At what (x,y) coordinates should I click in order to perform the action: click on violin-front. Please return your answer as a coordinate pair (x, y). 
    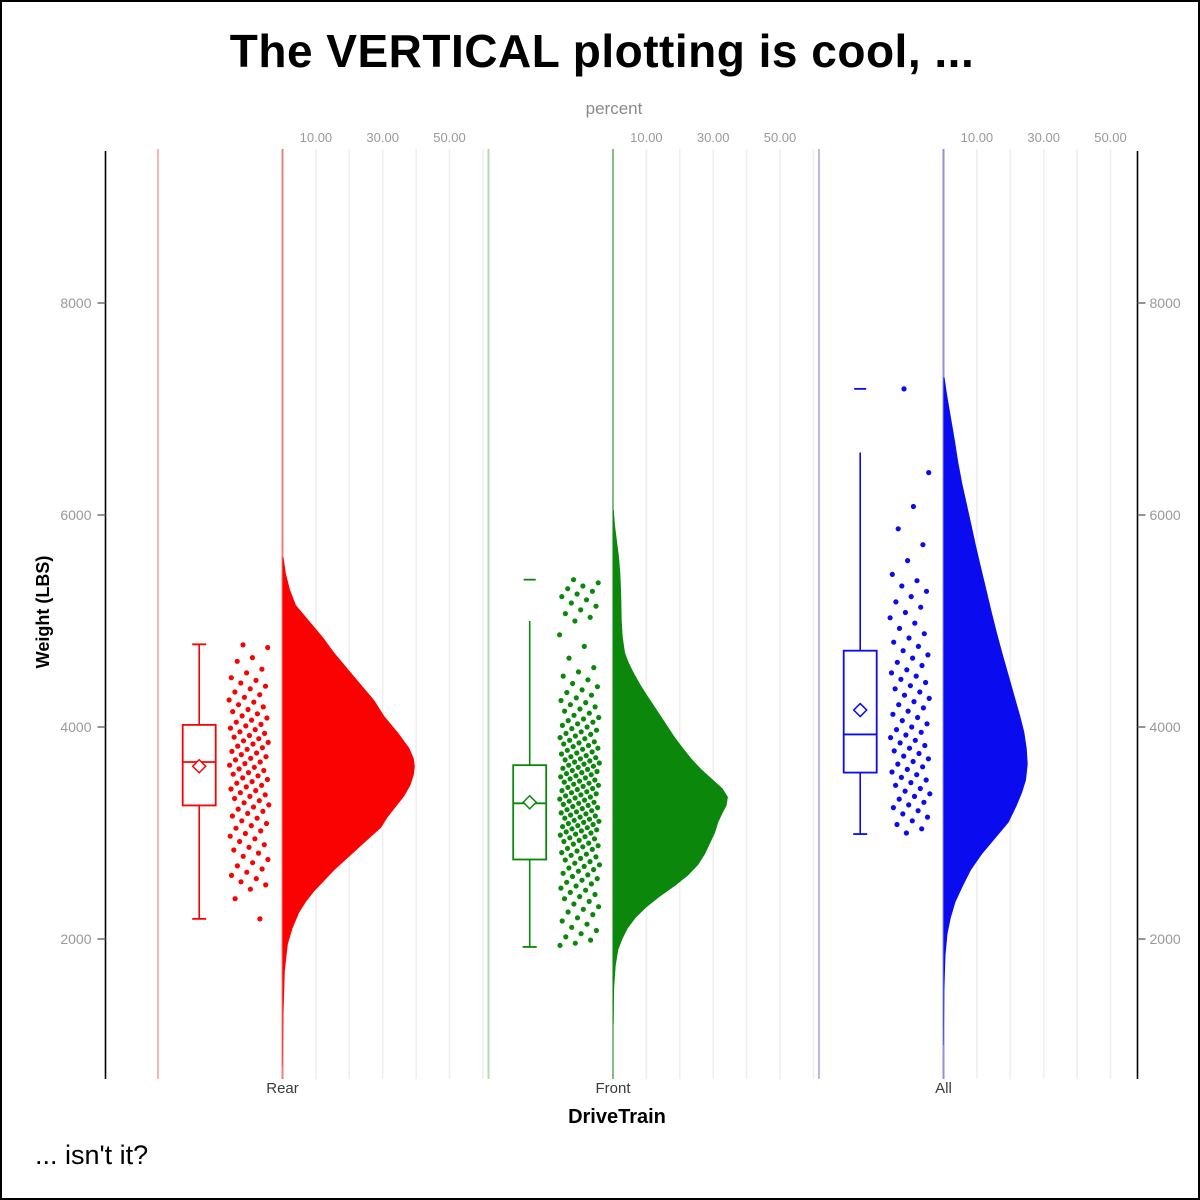
    Looking at the image, I should click on (670, 766).